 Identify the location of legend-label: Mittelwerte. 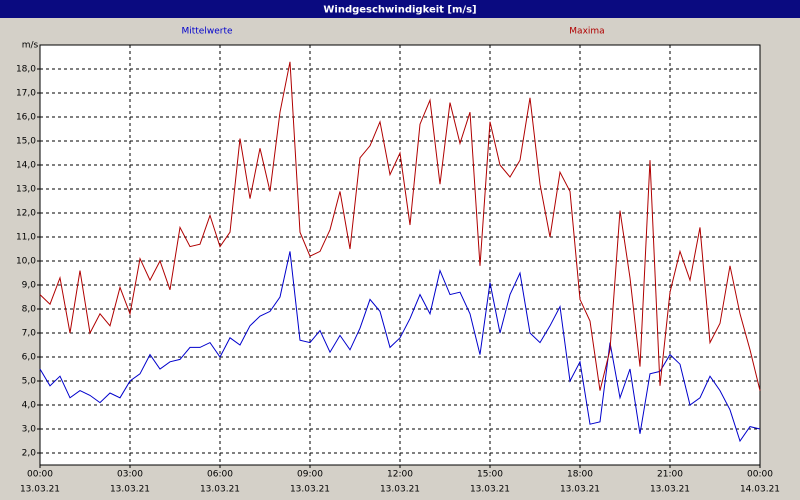
(206, 32).